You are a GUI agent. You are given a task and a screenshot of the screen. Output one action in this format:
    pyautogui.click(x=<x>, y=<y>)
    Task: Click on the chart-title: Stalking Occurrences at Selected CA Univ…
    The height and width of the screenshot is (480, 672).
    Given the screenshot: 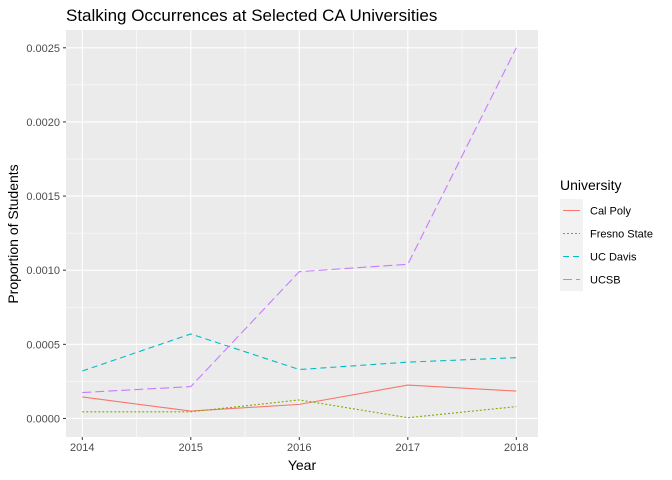 What is the action you would take?
    pyautogui.click(x=251, y=15)
    